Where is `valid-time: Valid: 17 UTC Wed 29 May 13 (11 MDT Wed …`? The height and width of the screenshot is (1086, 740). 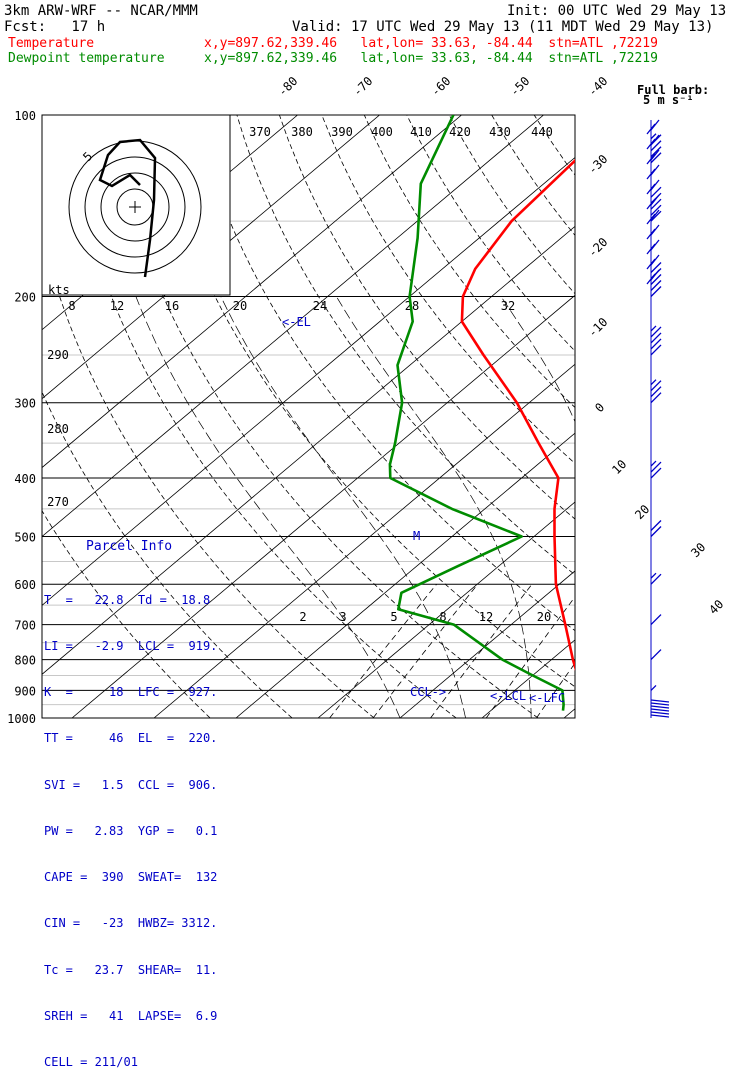 valid-time: Valid: 17 UTC Wed 29 May 13 (11 MDT Wed … is located at coordinates (503, 27).